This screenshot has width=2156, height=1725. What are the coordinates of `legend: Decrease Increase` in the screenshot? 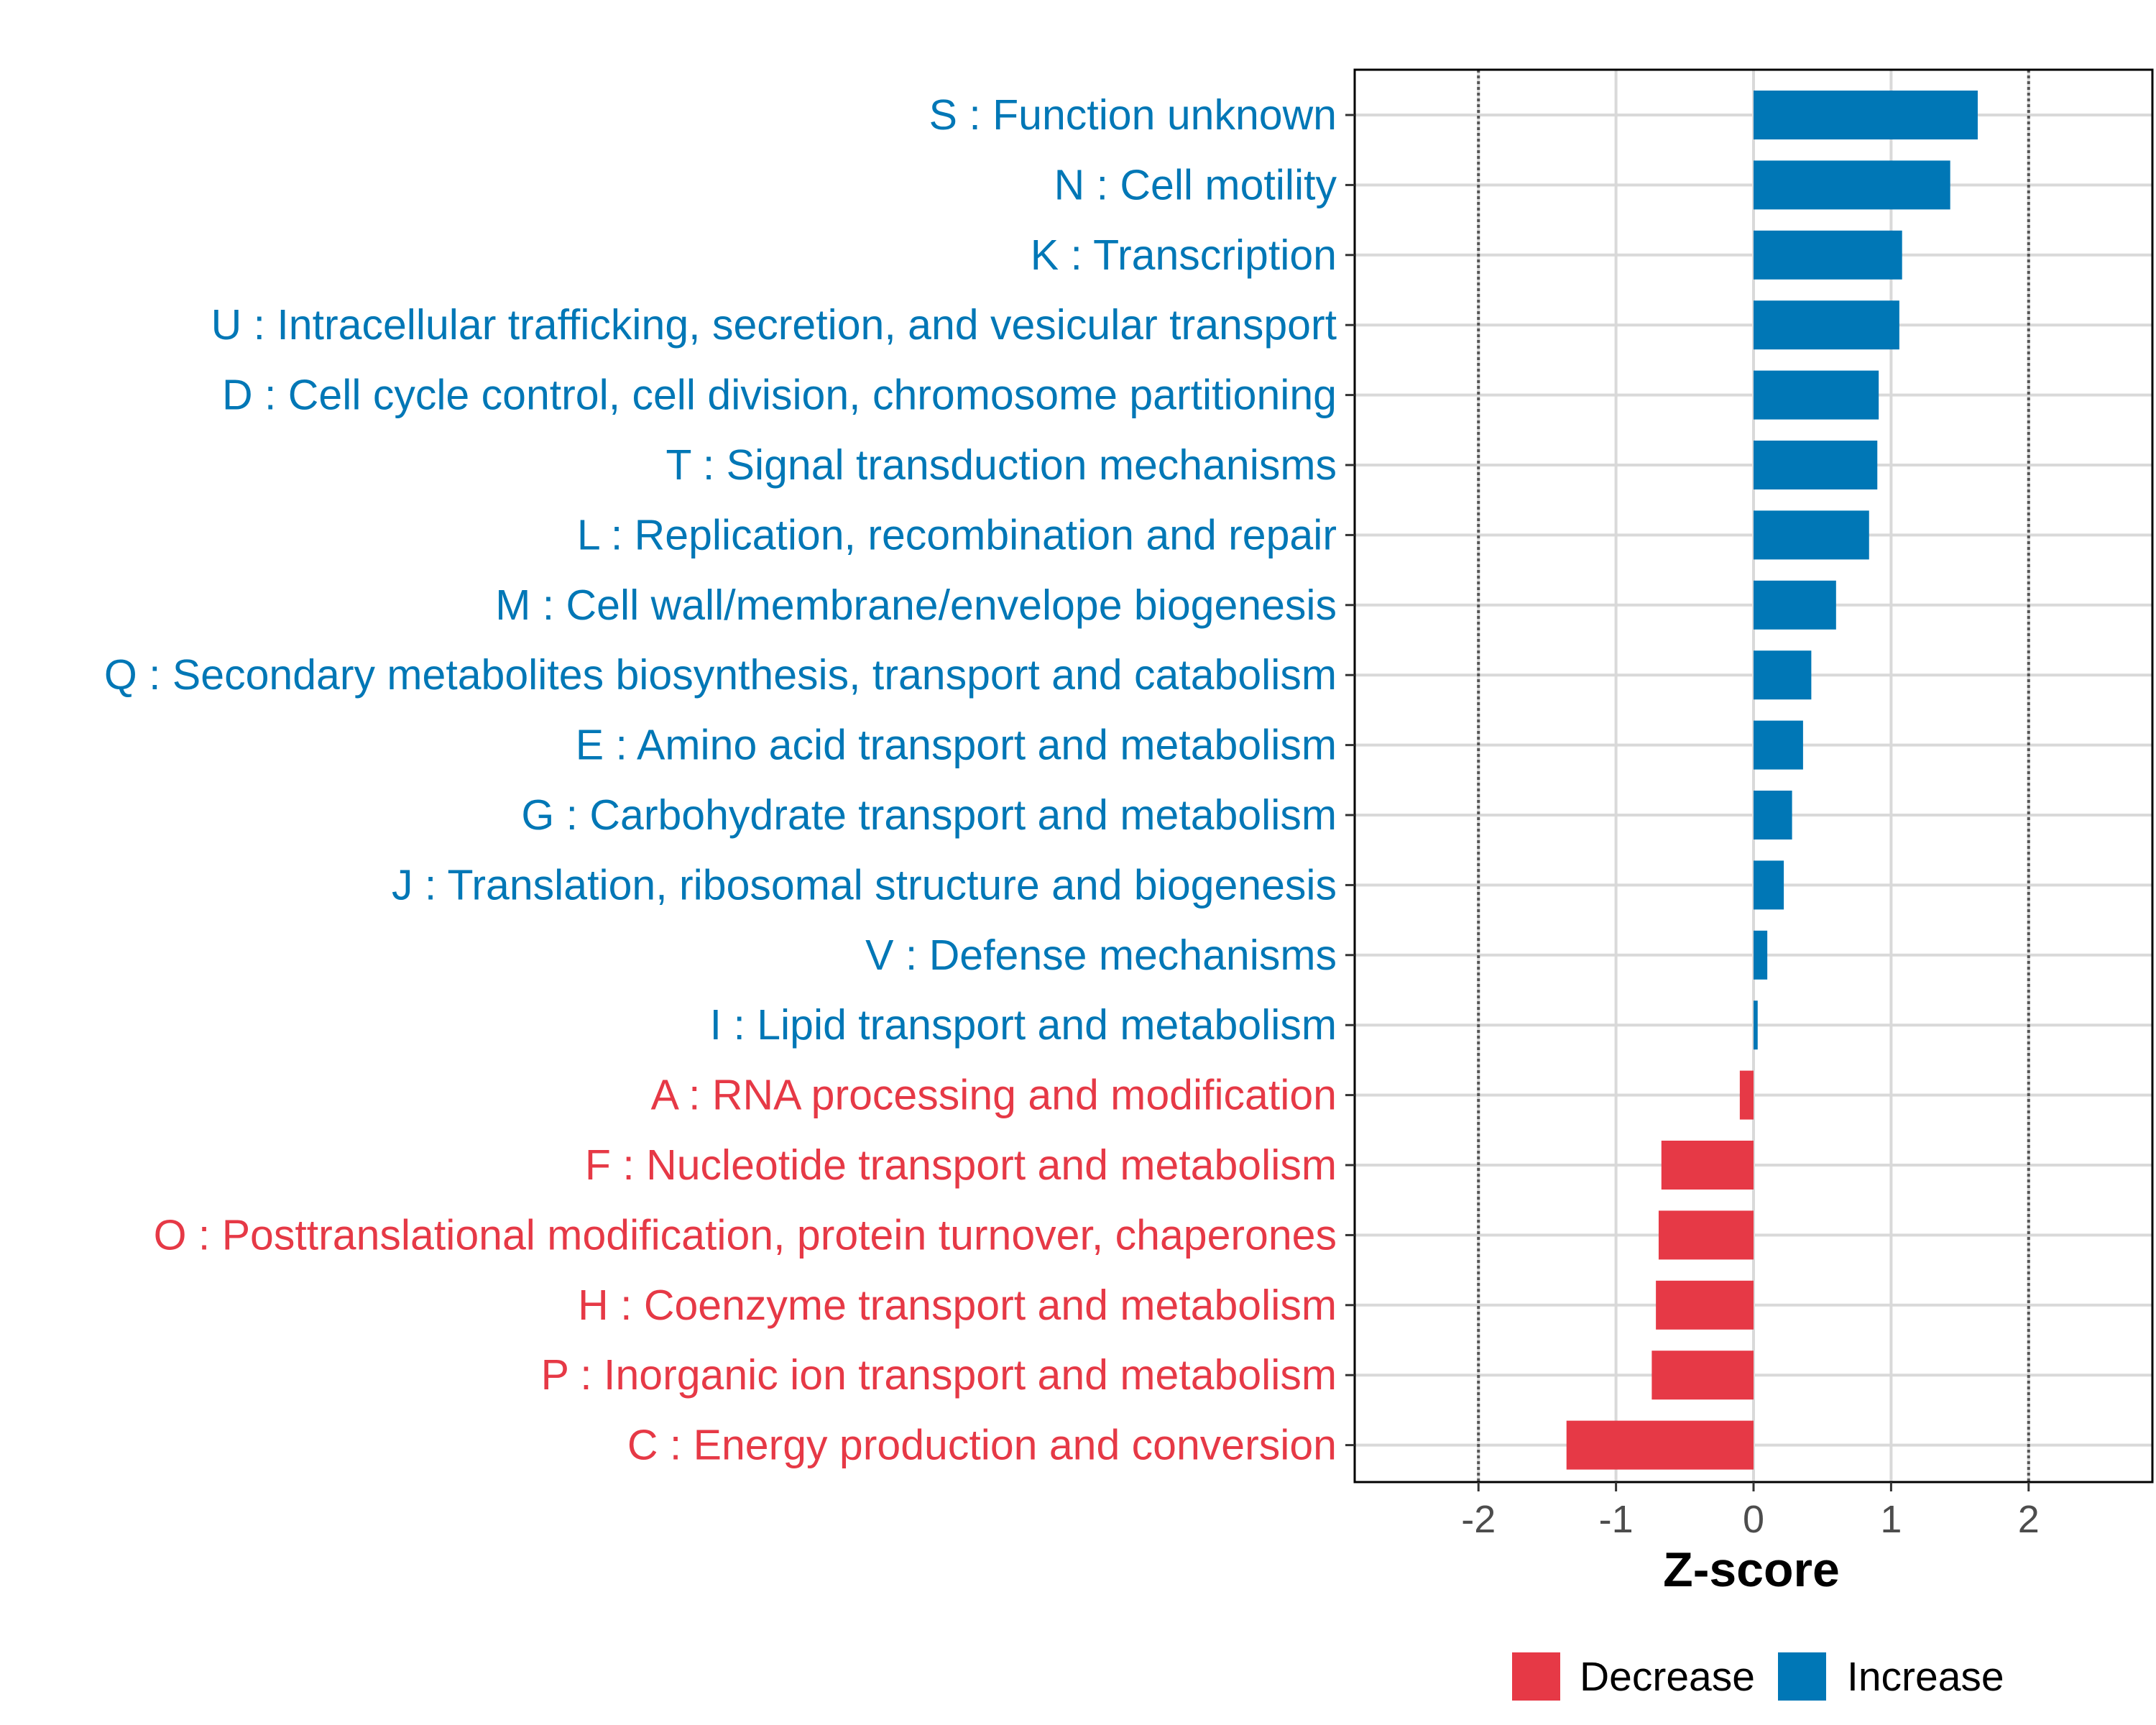 It's located at (1758, 1676).